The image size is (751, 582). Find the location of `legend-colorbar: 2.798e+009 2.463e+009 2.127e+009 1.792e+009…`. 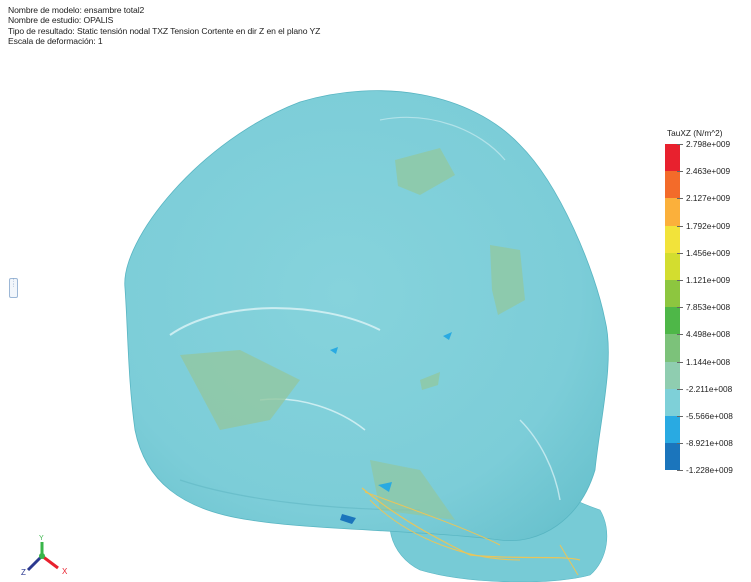

legend-colorbar: 2.798e+009 2.463e+009 2.127e+009 1.792e+009… is located at coordinates (697, 317).